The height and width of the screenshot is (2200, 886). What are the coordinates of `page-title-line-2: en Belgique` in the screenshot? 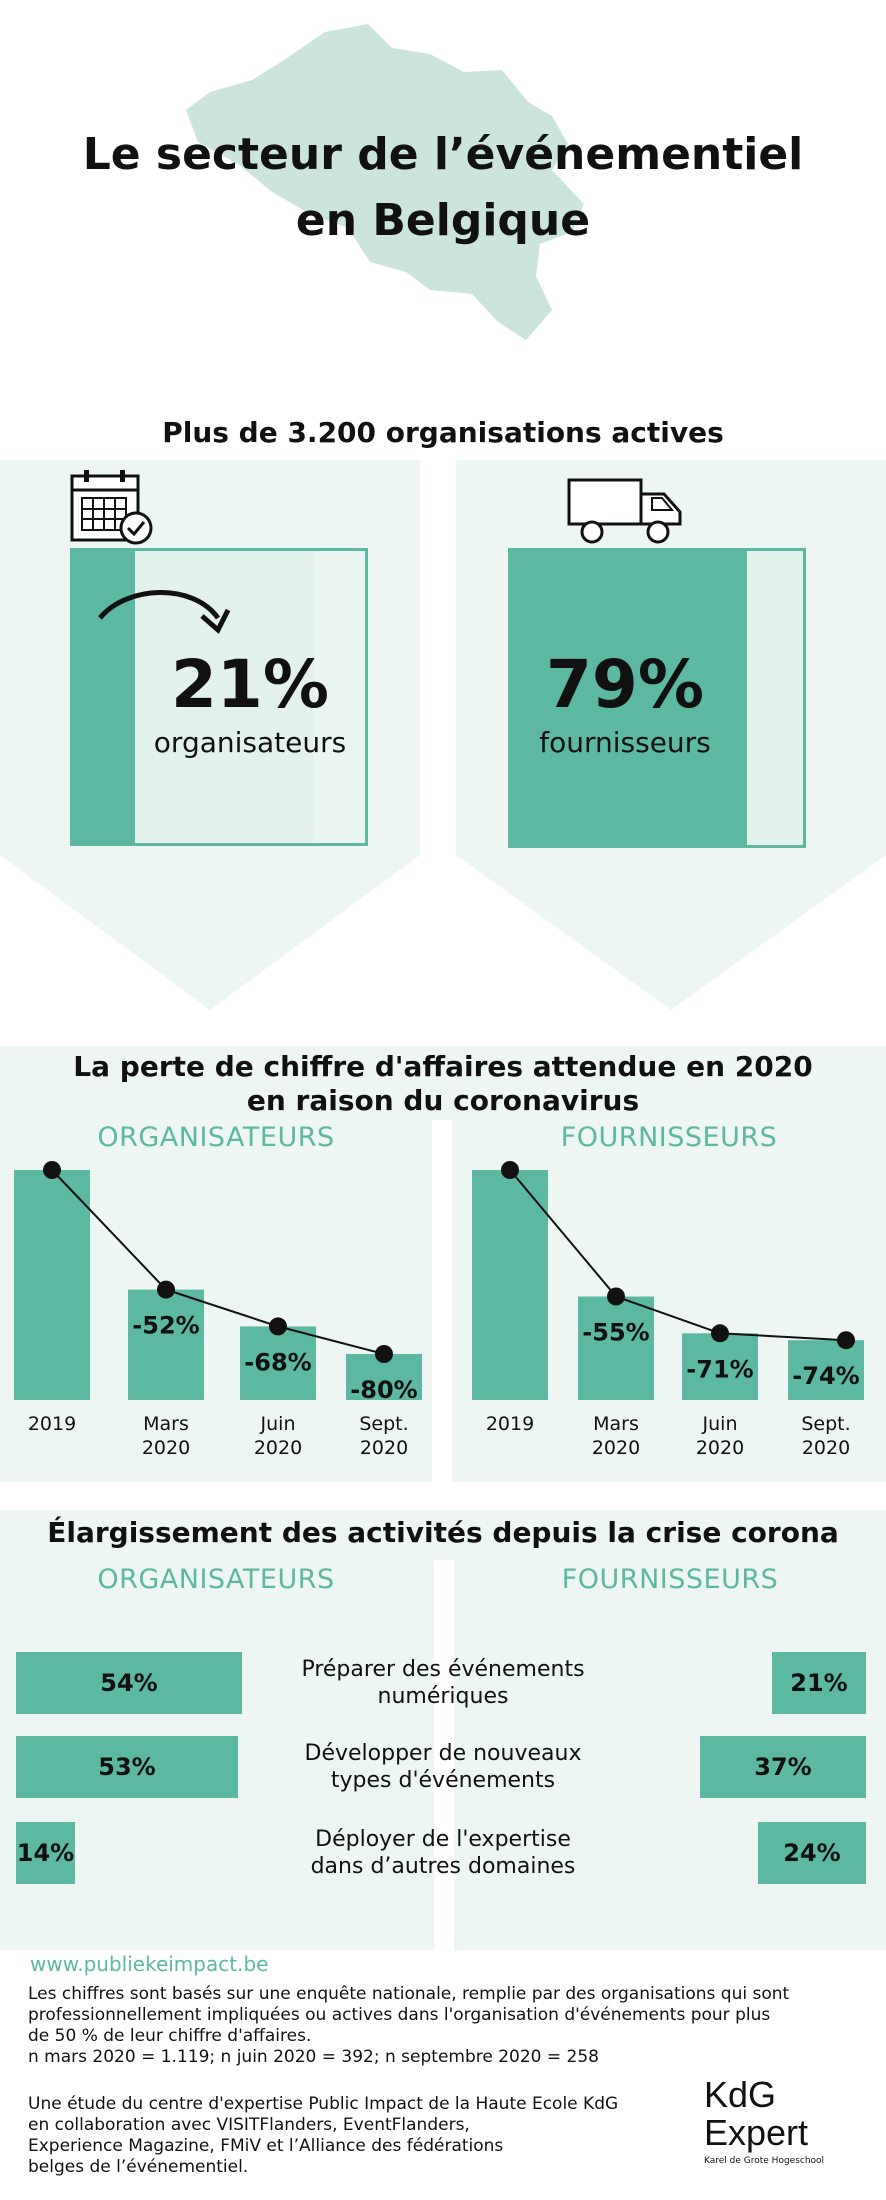 It's located at (443, 220).